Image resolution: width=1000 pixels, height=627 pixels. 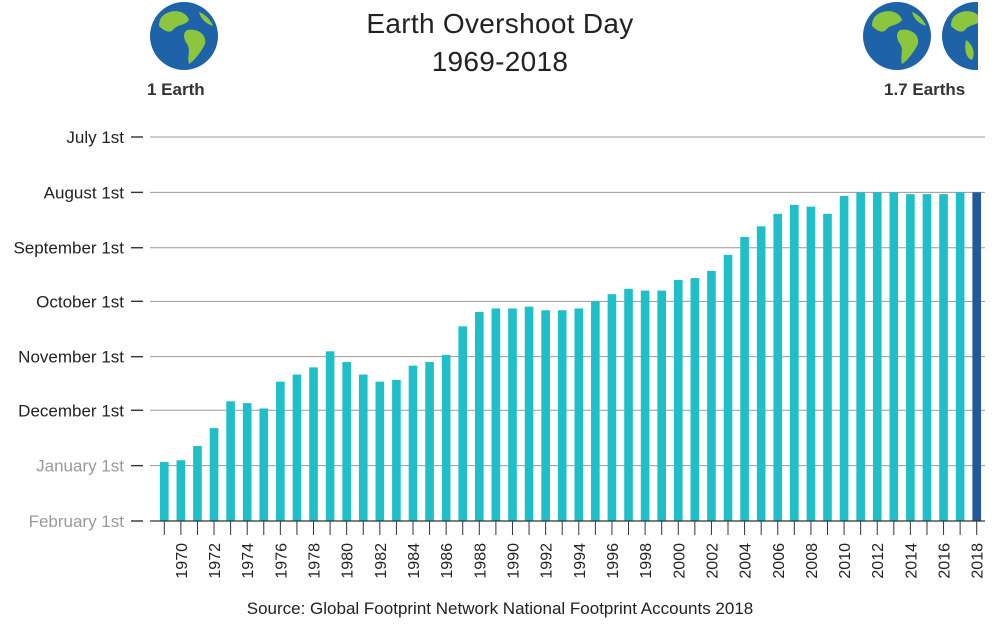 I want to click on bar-2001, so click(x=695, y=399).